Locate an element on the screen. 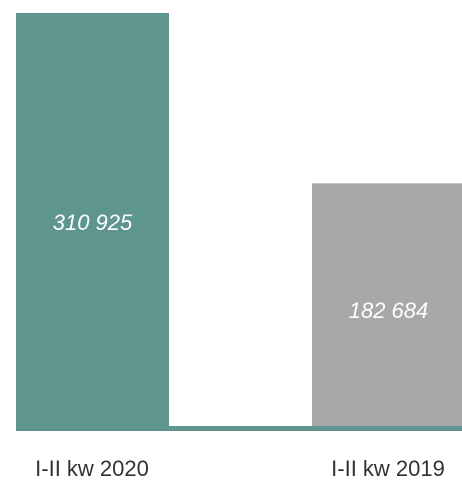 The image size is (462, 481). bar-value-label-0: 310 925 is located at coordinates (93, 222).